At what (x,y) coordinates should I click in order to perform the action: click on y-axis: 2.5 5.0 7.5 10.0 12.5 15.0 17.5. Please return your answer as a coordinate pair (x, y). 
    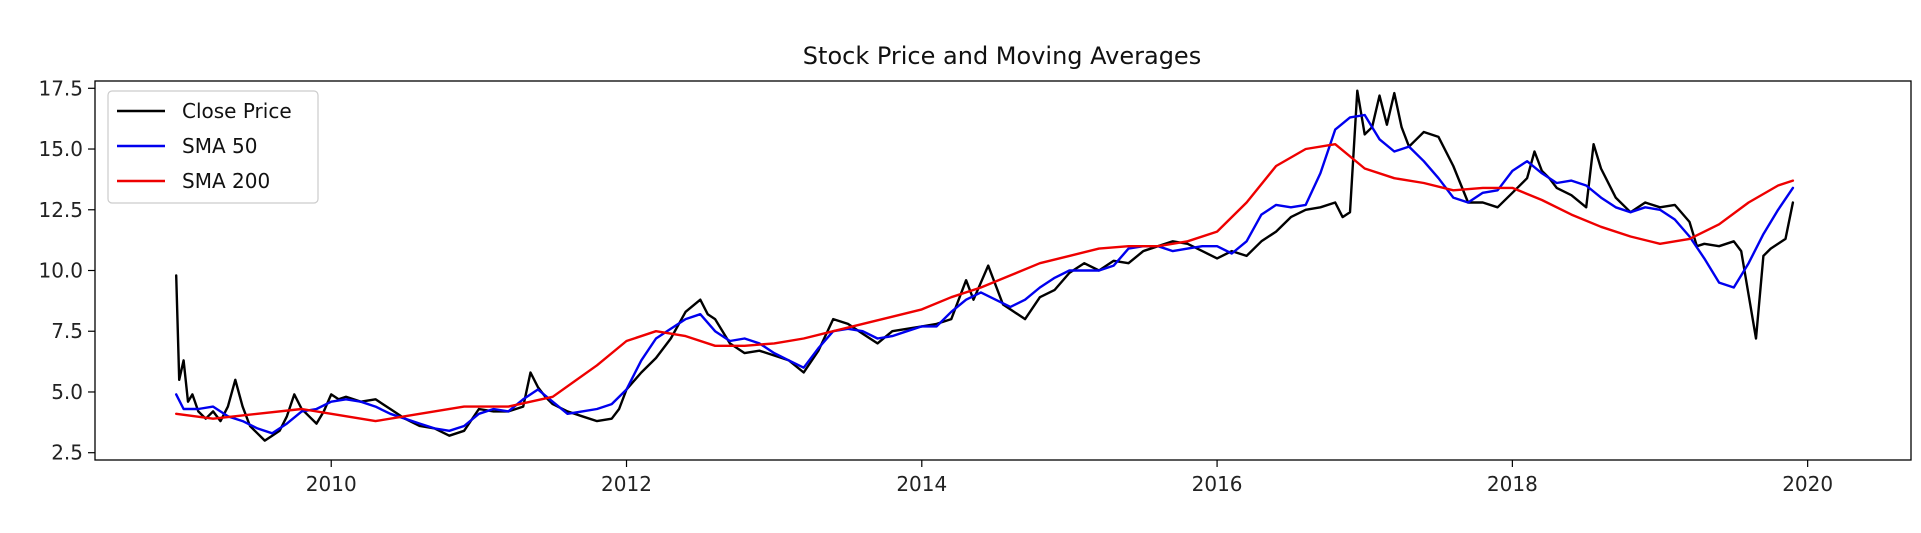
    Looking at the image, I should click on (66, 270).